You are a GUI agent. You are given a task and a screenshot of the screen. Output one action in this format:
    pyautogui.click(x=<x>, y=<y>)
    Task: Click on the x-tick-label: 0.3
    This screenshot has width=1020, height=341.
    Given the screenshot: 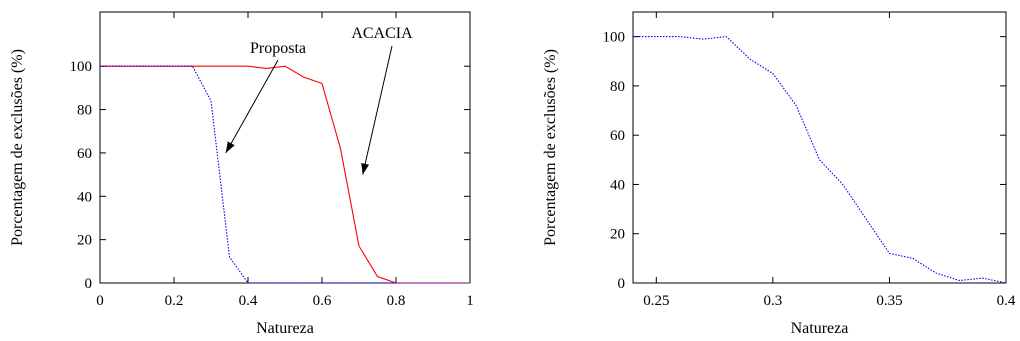 What is the action you would take?
    pyautogui.click(x=773, y=301)
    